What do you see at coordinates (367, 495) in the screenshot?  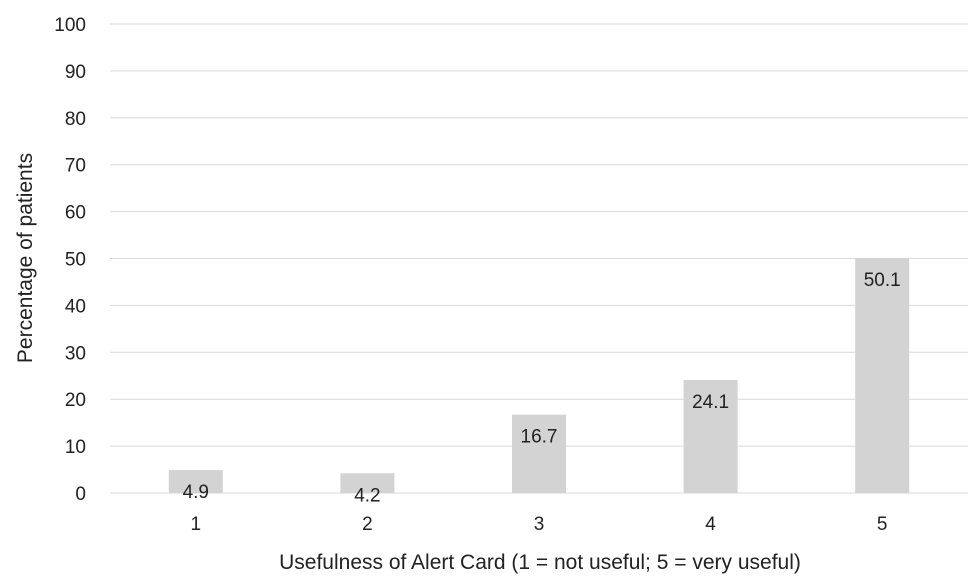 I see `data-label-2: 4.2` at bounding box center [367, 495].